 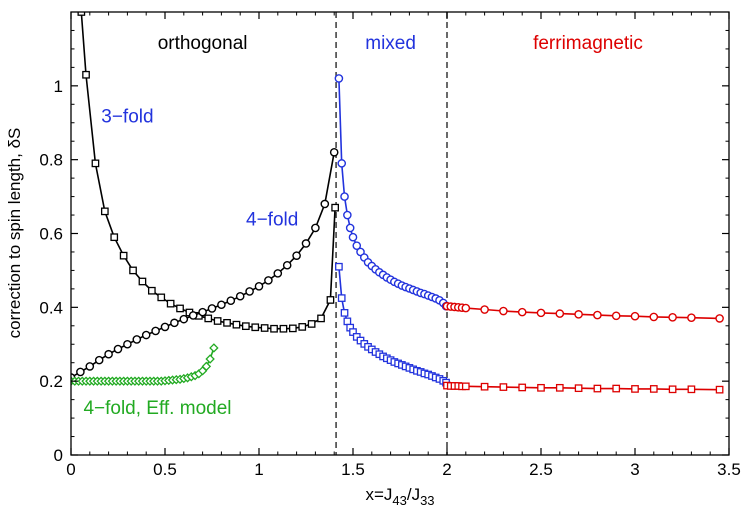 What do you see at coordinates (272, 220) in the screenshot?
I see `annotation-2: 4−fold` at bounding box center [272, 220].